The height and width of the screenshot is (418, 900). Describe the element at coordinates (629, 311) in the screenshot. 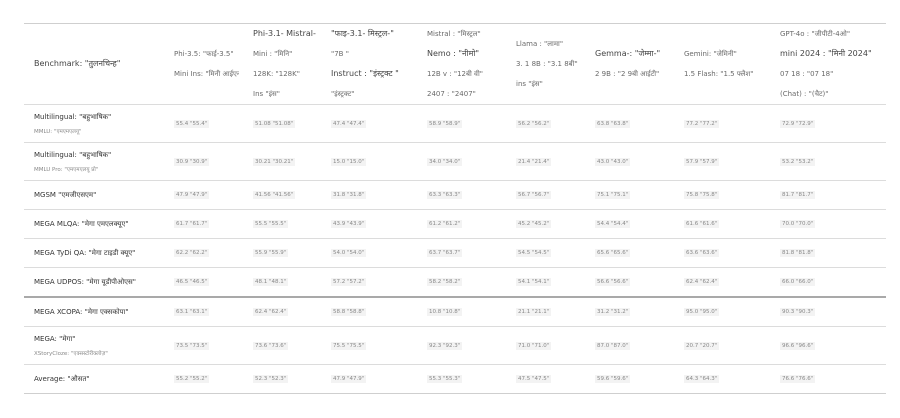

I see `table-cell: 31.2 "31.2"` at that location.